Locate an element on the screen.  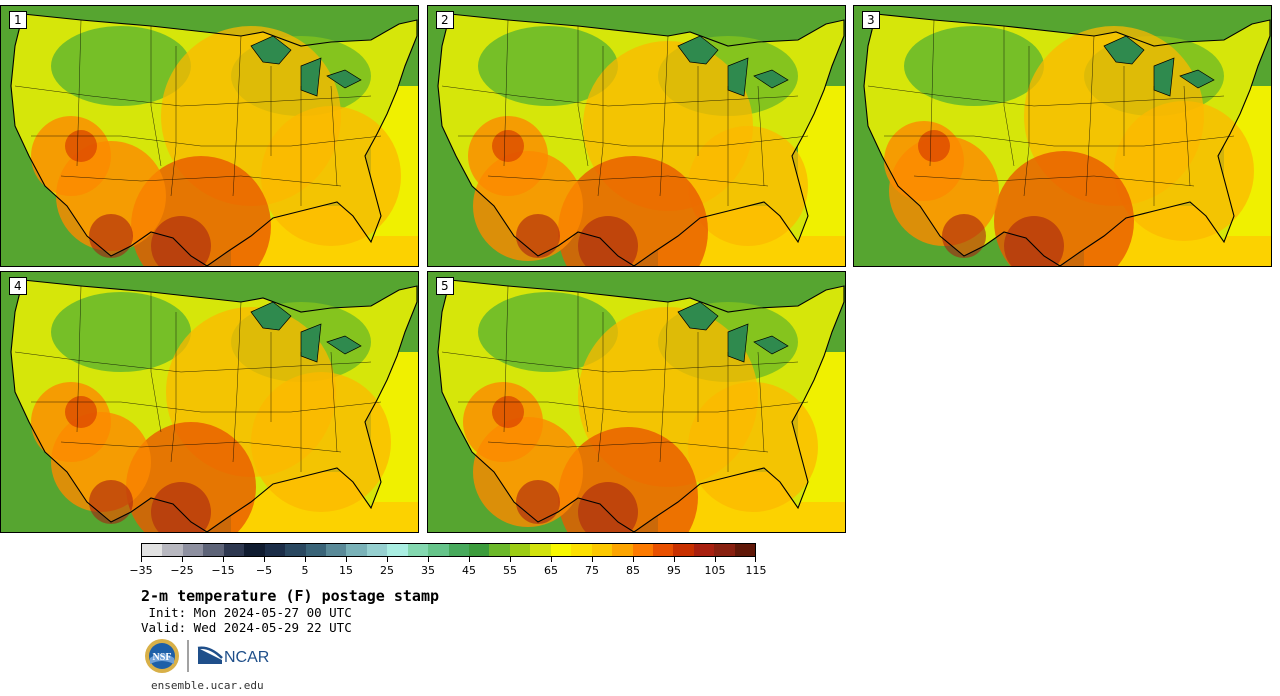
ncar-logo: NCAR is located at coordinates (233, 656).